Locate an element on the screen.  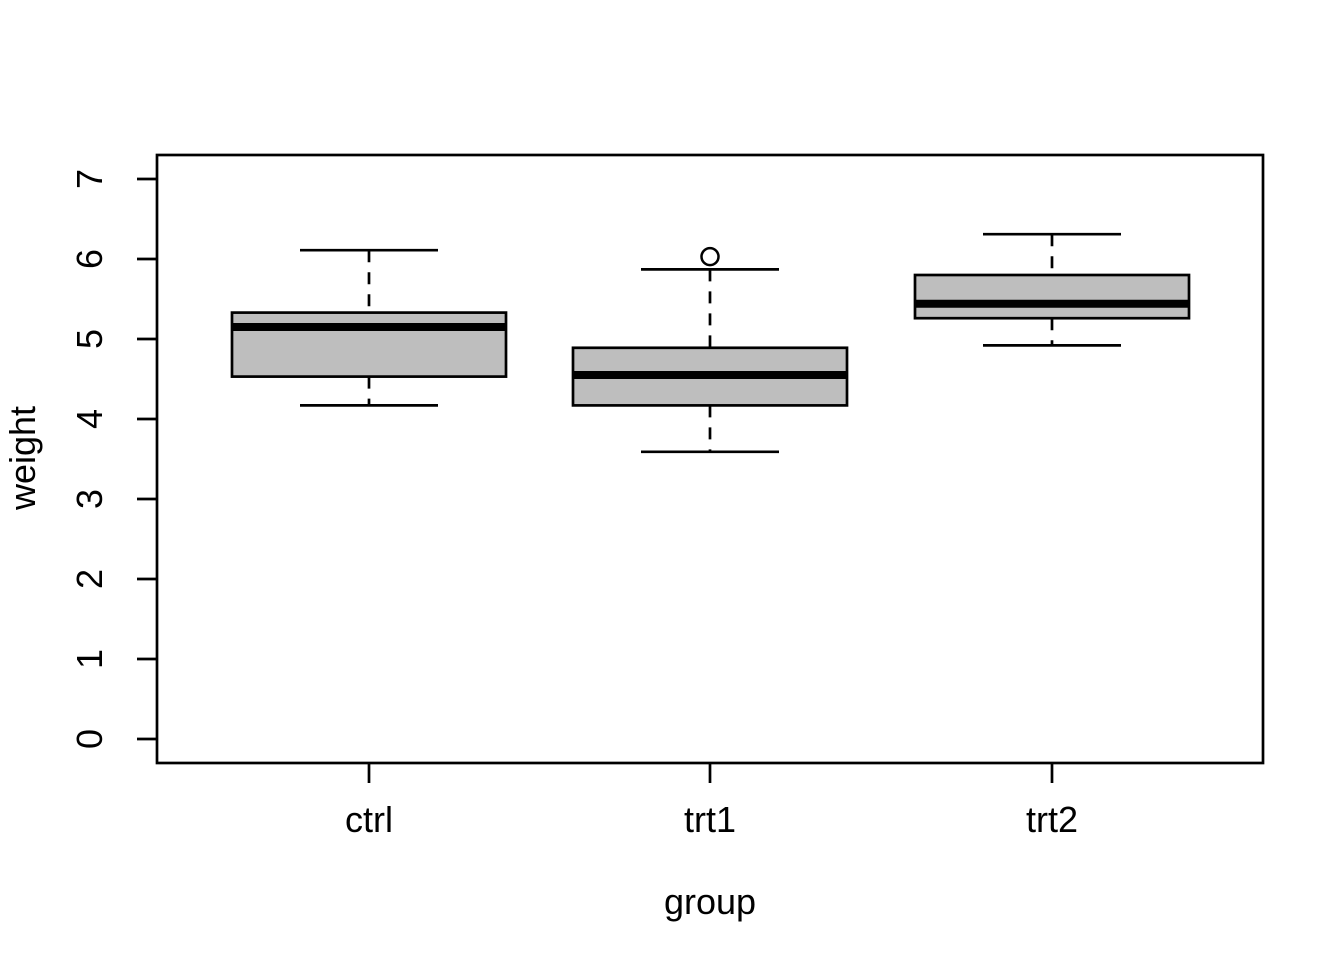
outlier-point-trt1 is located at coordinates (710, 256).